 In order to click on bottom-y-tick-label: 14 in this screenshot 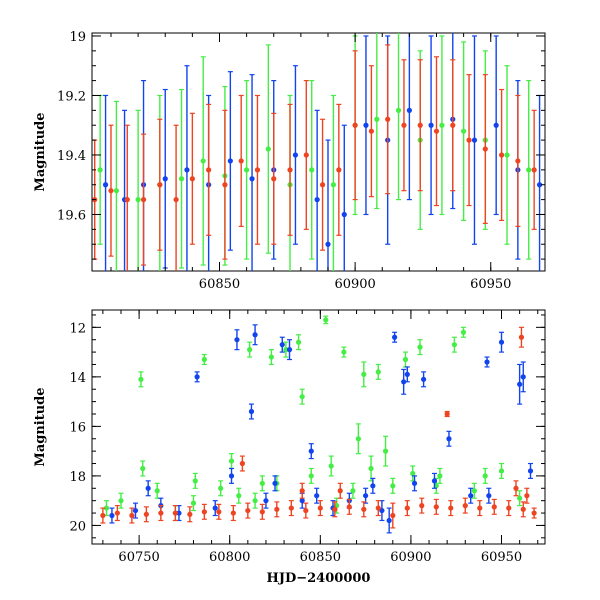, I will do `click(77, 378)`.